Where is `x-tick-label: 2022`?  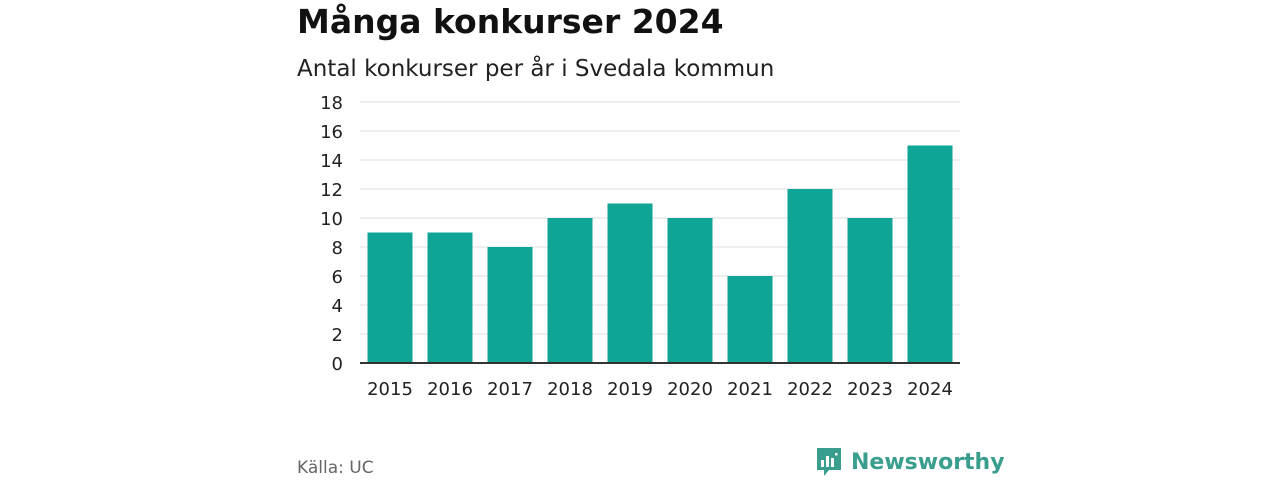 x-tick-label: 2022 is located at coordinates (810, 389).